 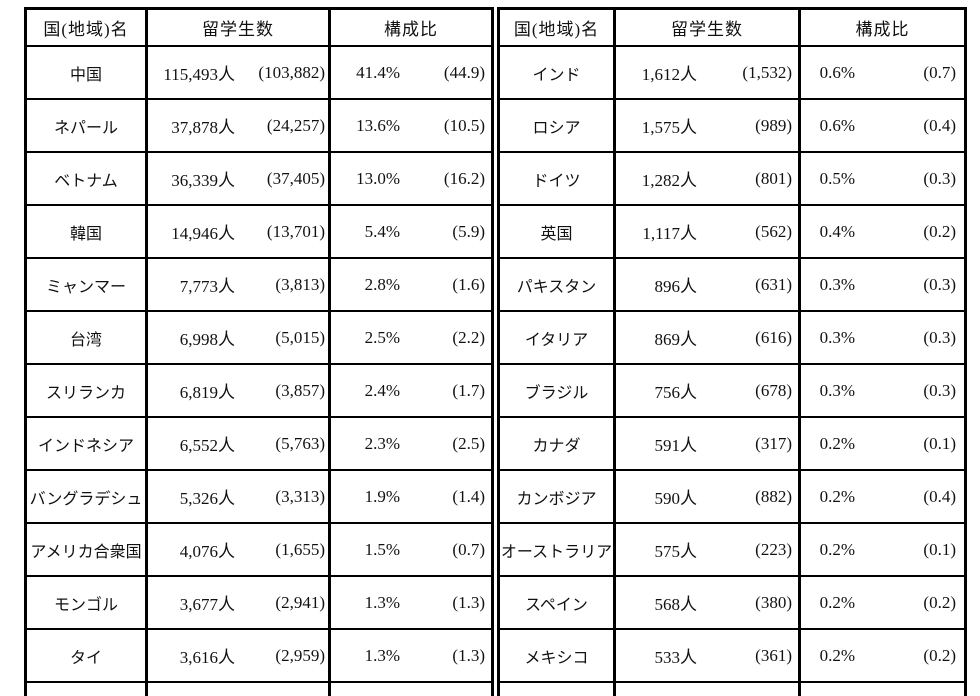 What do you see at coordinates (291, 72) in the screenshot?
I see `students-paren-value: (103,882)` at bounding box center [291, 72].